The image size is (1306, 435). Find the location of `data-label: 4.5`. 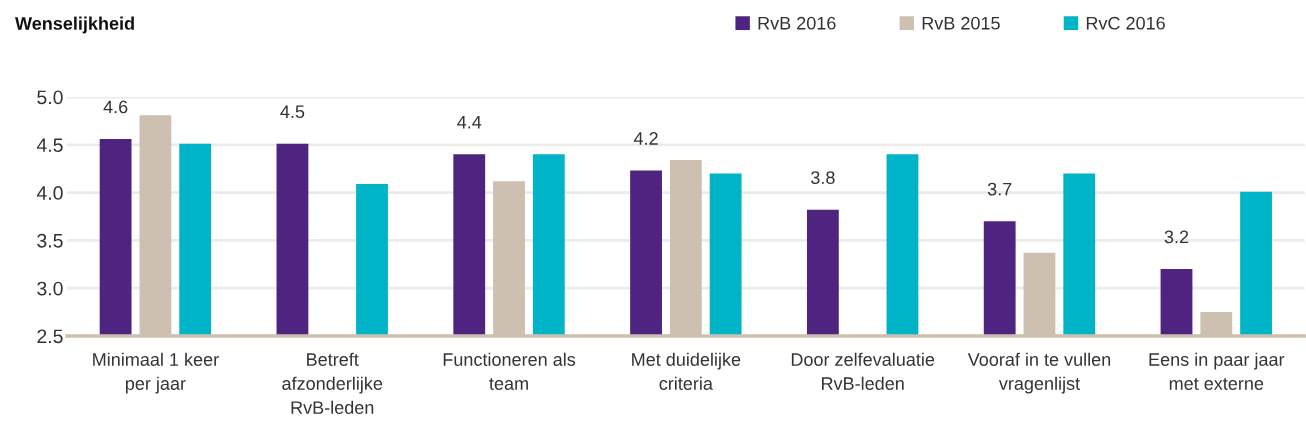

data-label: 4.5 is located at coordinates (292, 112).